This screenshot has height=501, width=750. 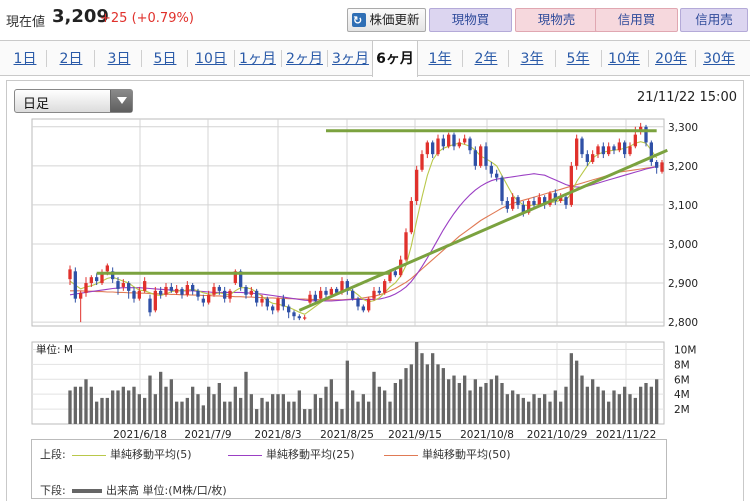 What do you see at coordinates (626, 435) in the screenshot?
I see `date-tick-label: 2021/11/22` at bounding box center [626, 435].